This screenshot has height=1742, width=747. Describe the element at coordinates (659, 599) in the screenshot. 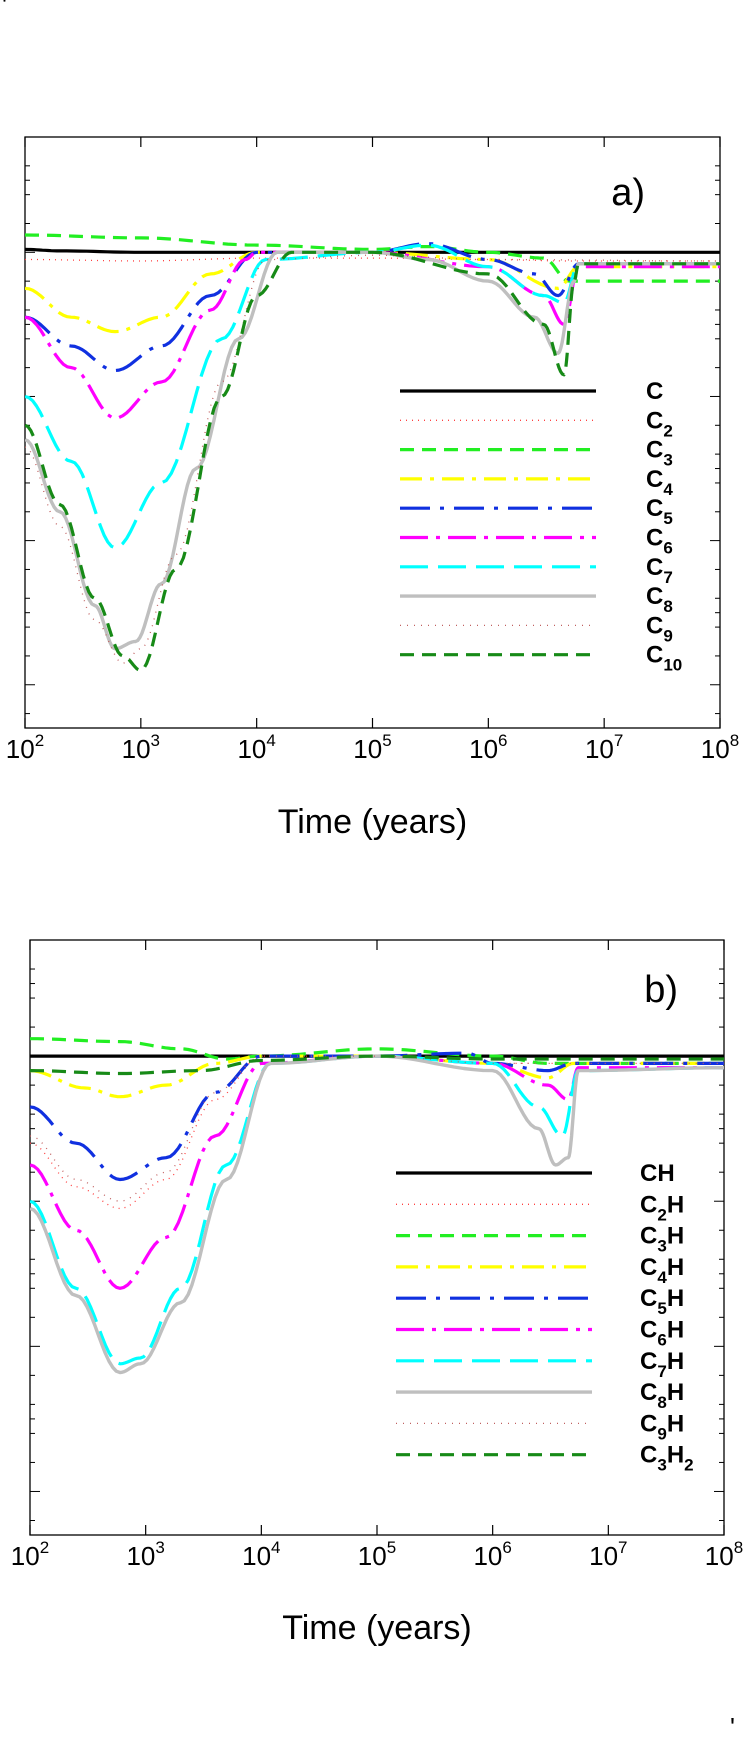

I see `legend-label-c8: C8` at that location.